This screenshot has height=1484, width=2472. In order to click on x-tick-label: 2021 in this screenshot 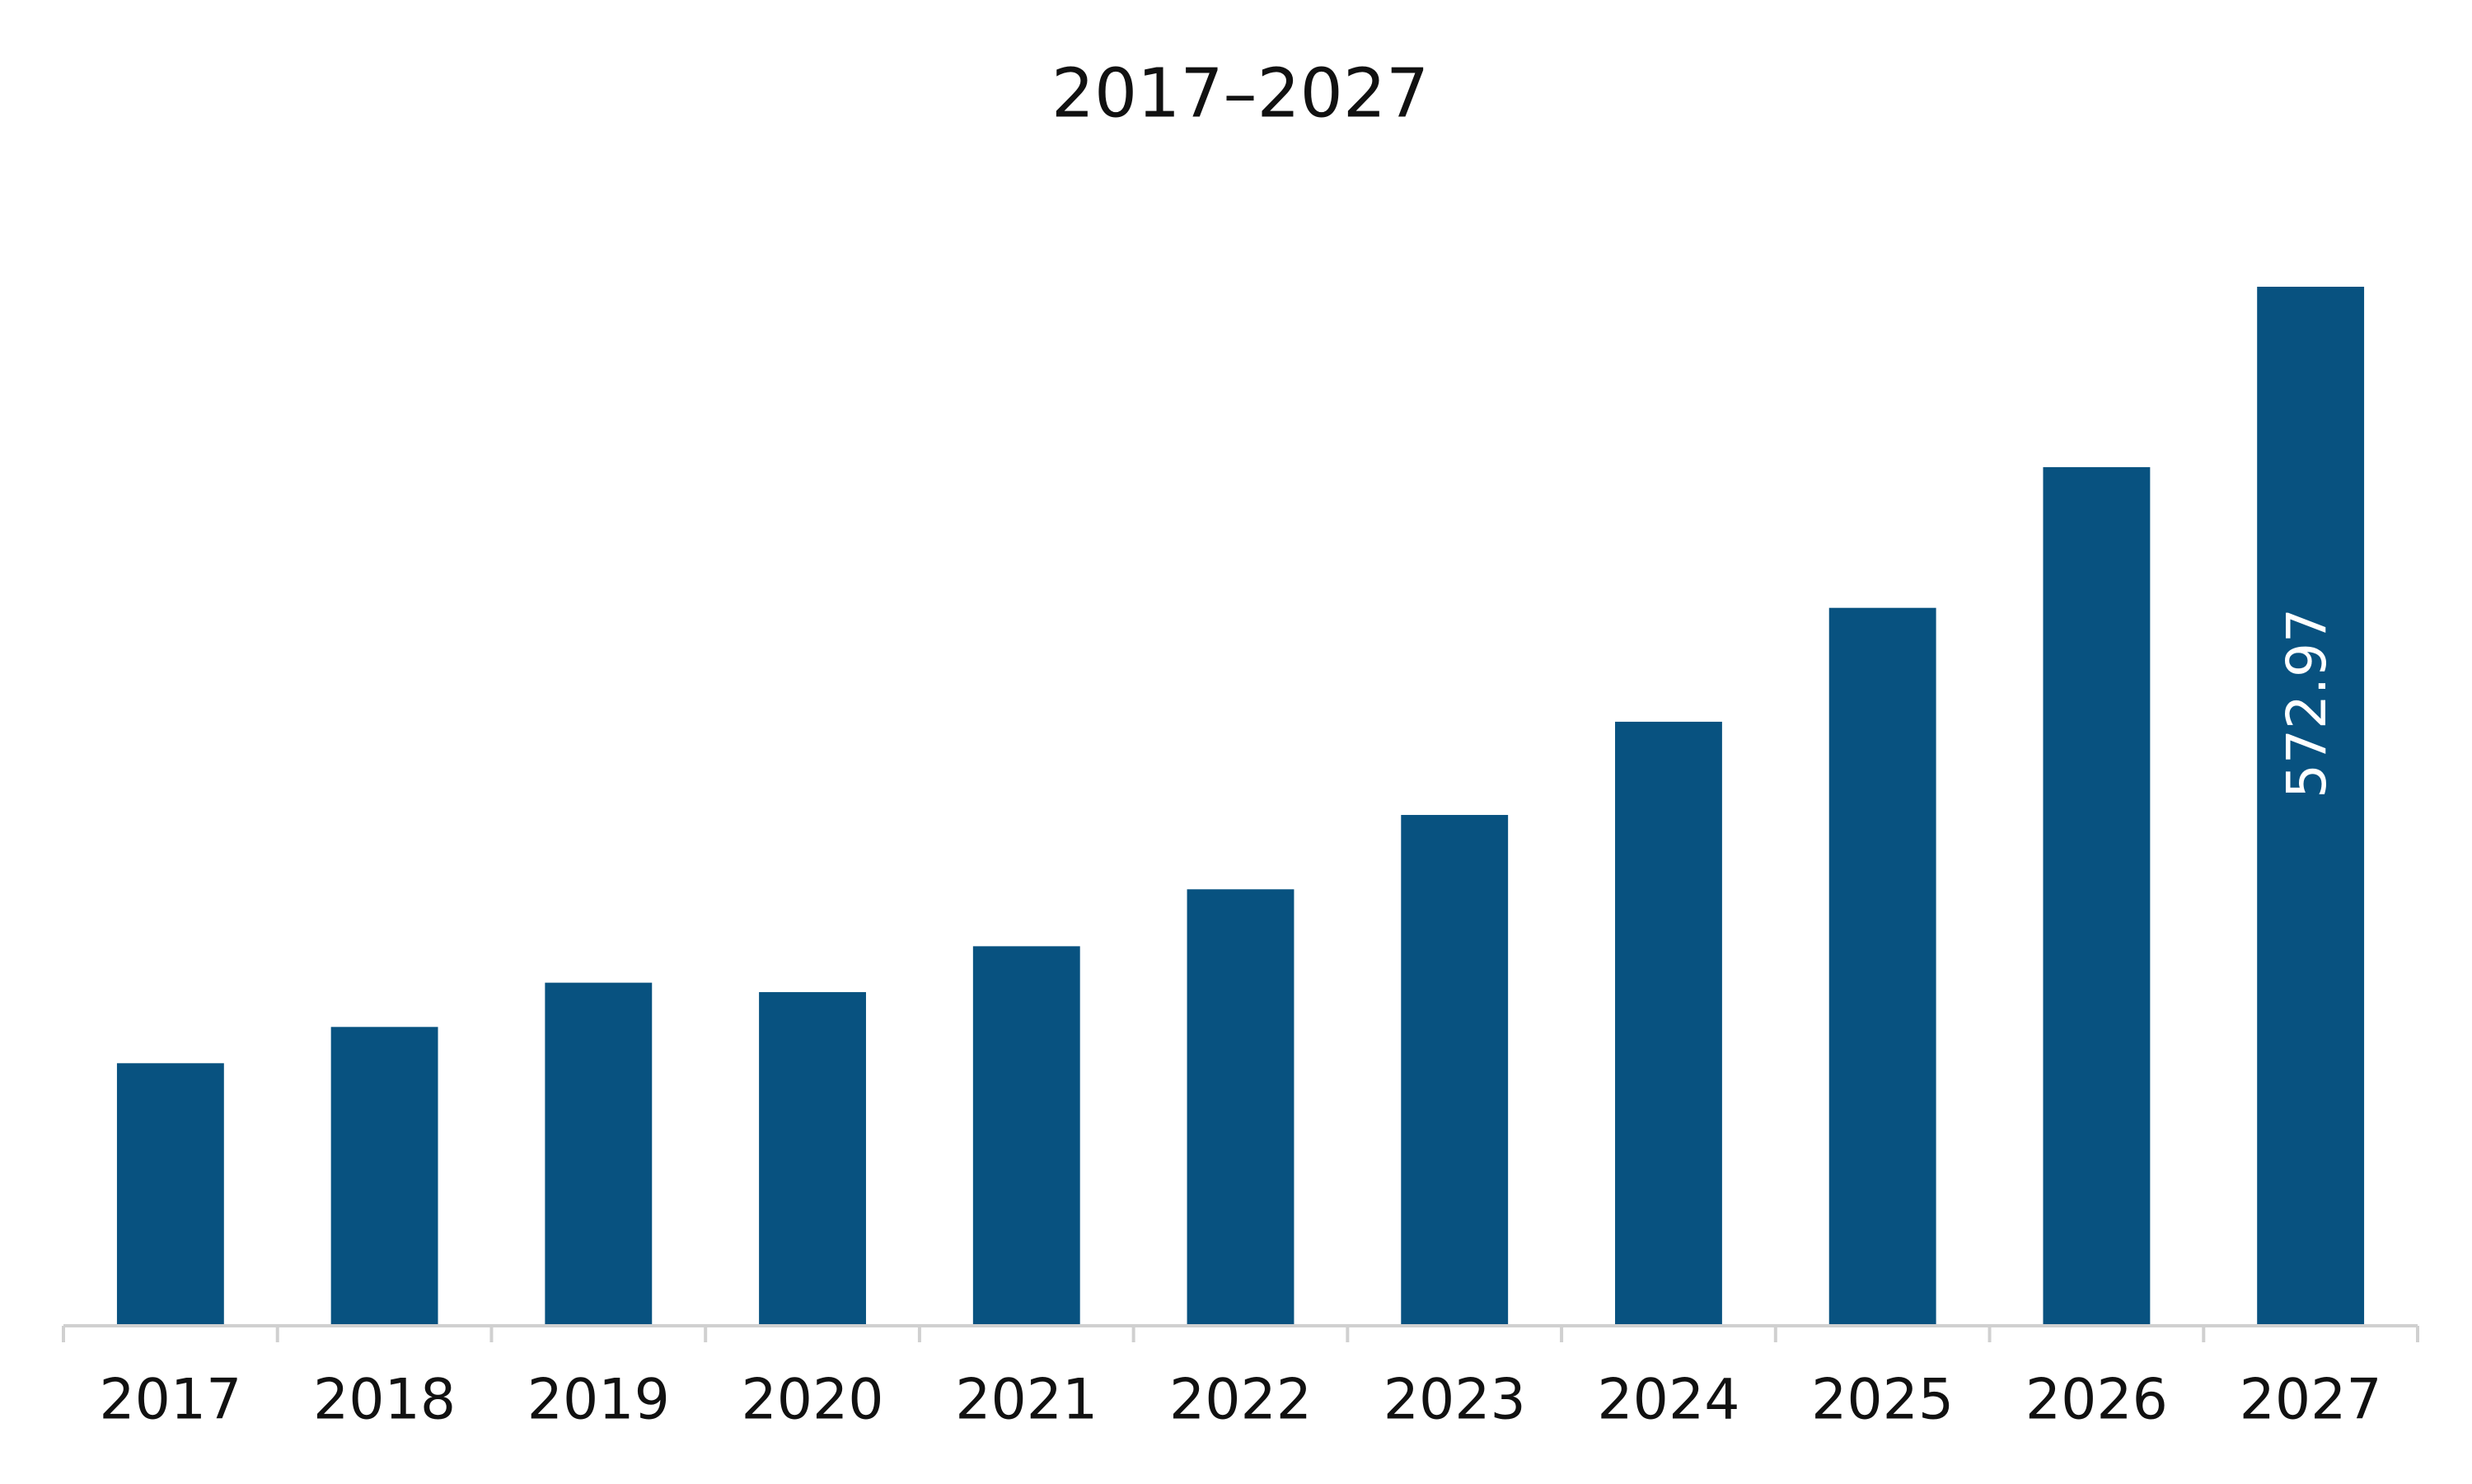, I will do `click(1026, 1401)`.